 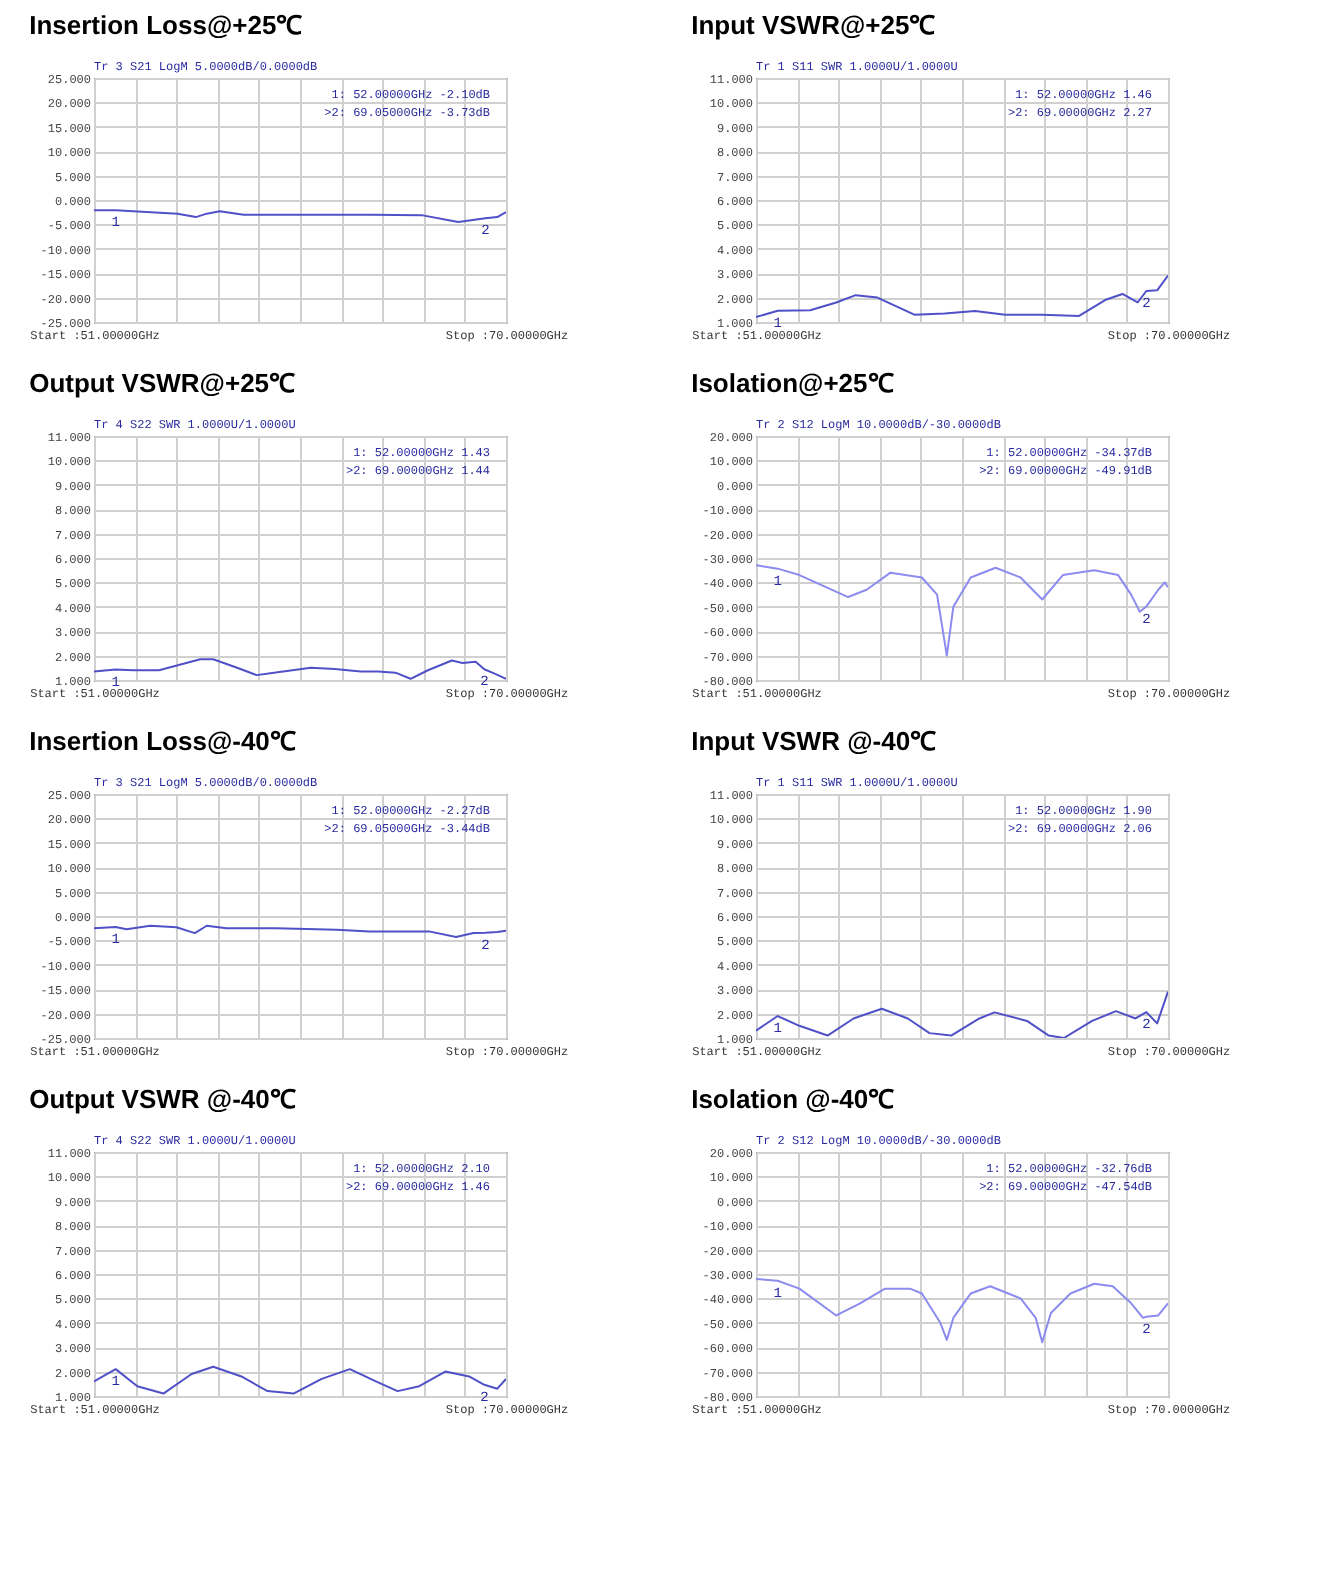 What do you see at coordinates (166, 25) in the screenshot?
I see `chart-title: Insertion Loss@+25℃` at bounding box center [166, 25].